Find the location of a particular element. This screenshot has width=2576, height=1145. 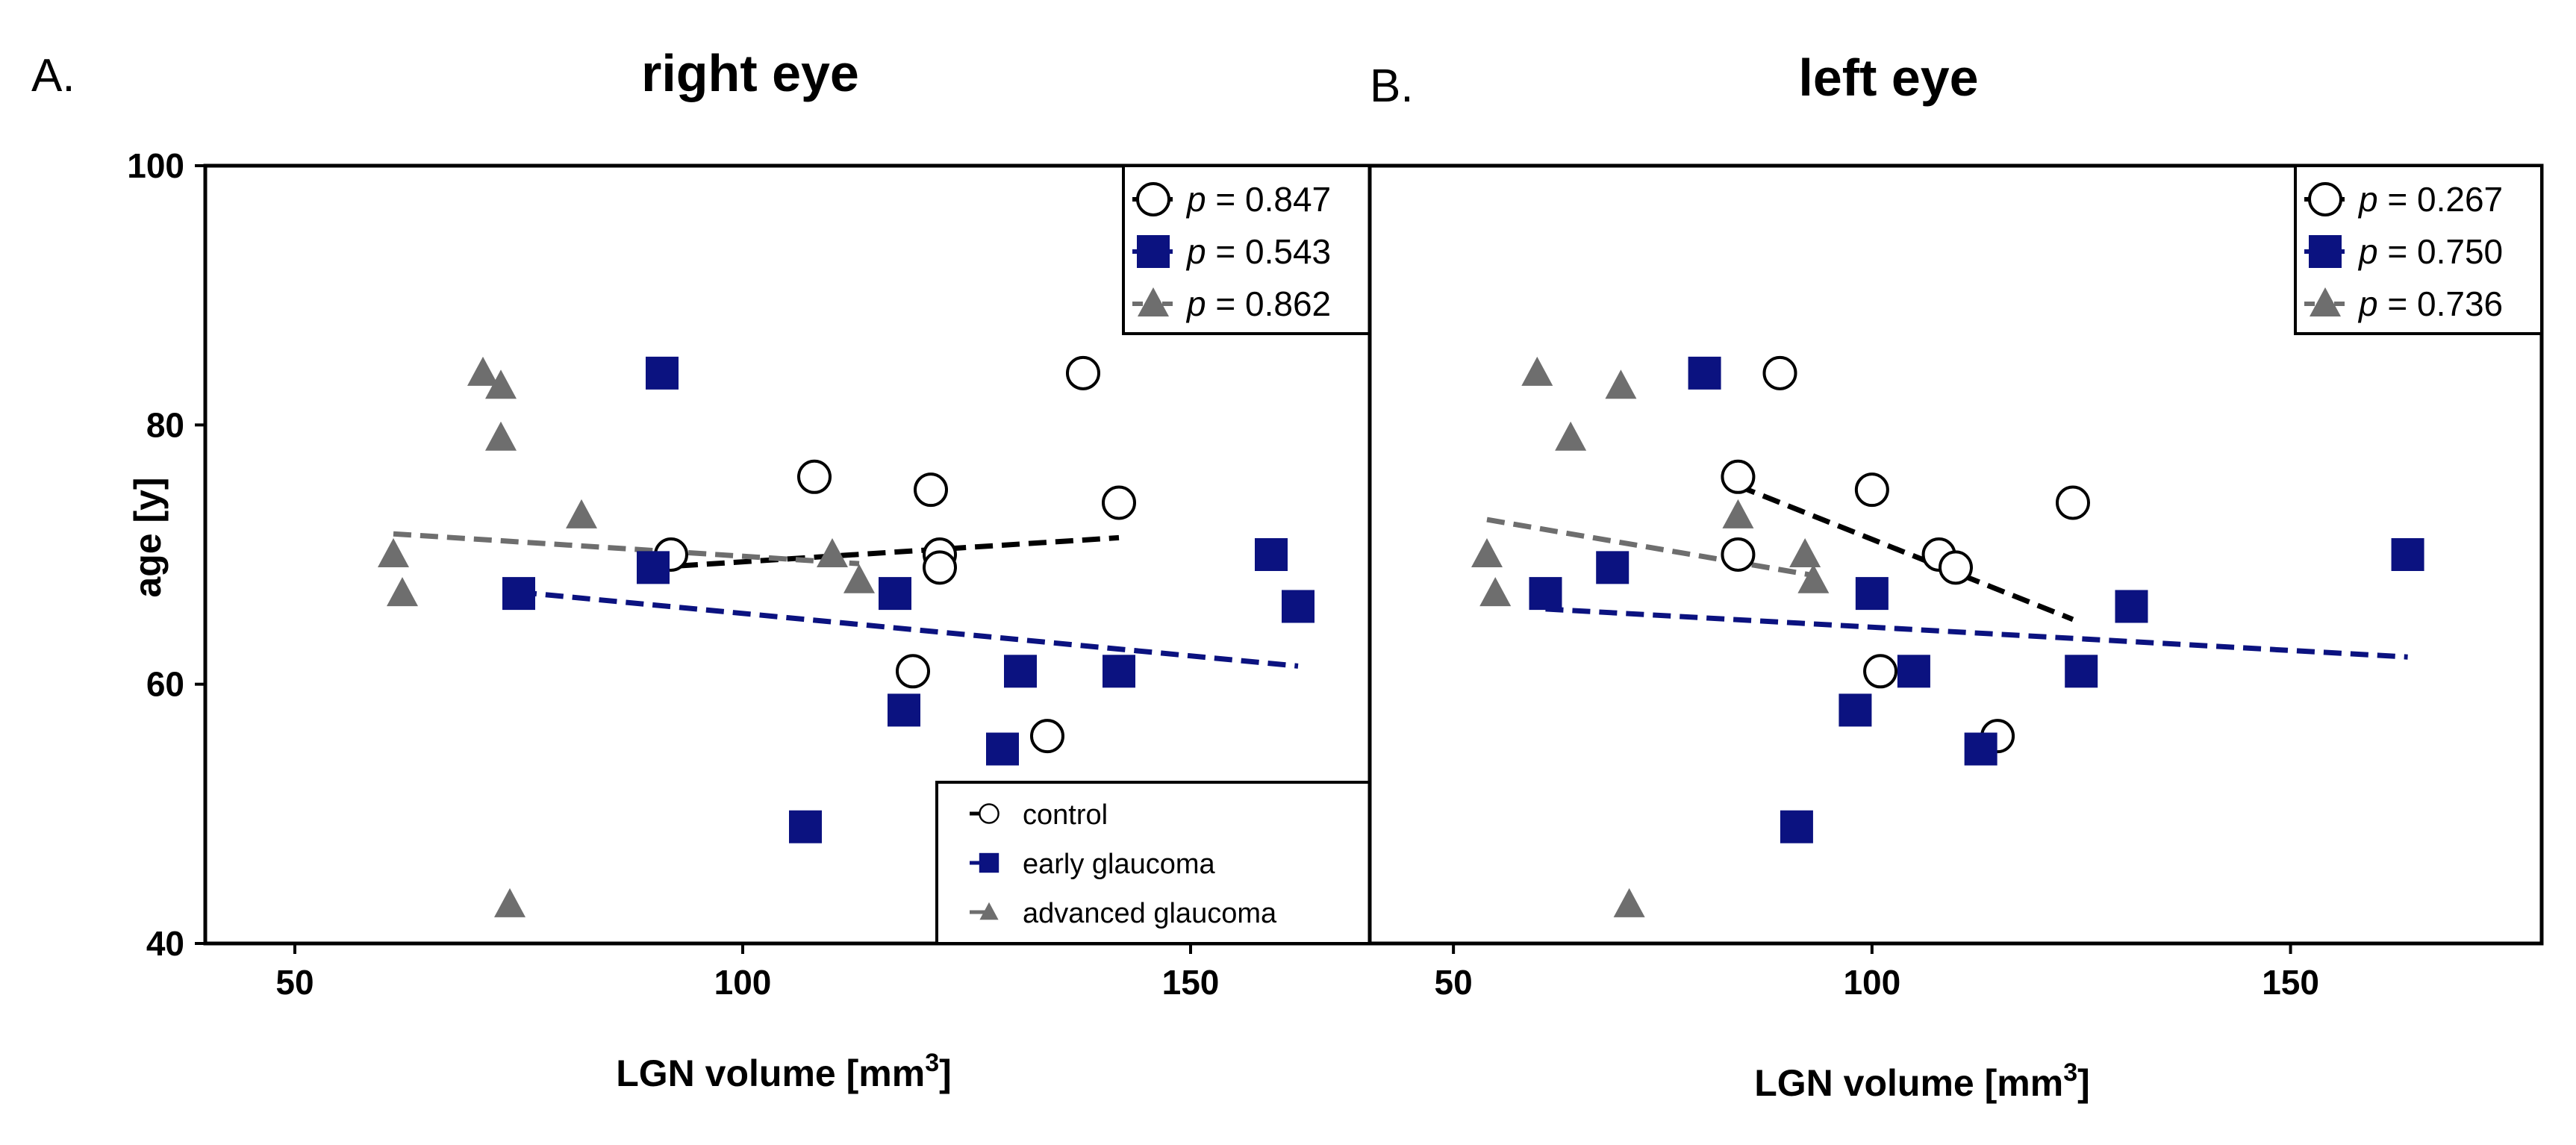

panel-b-p-legend-advanced-label: p = 0.736 is located at coordinates (2430, 303).